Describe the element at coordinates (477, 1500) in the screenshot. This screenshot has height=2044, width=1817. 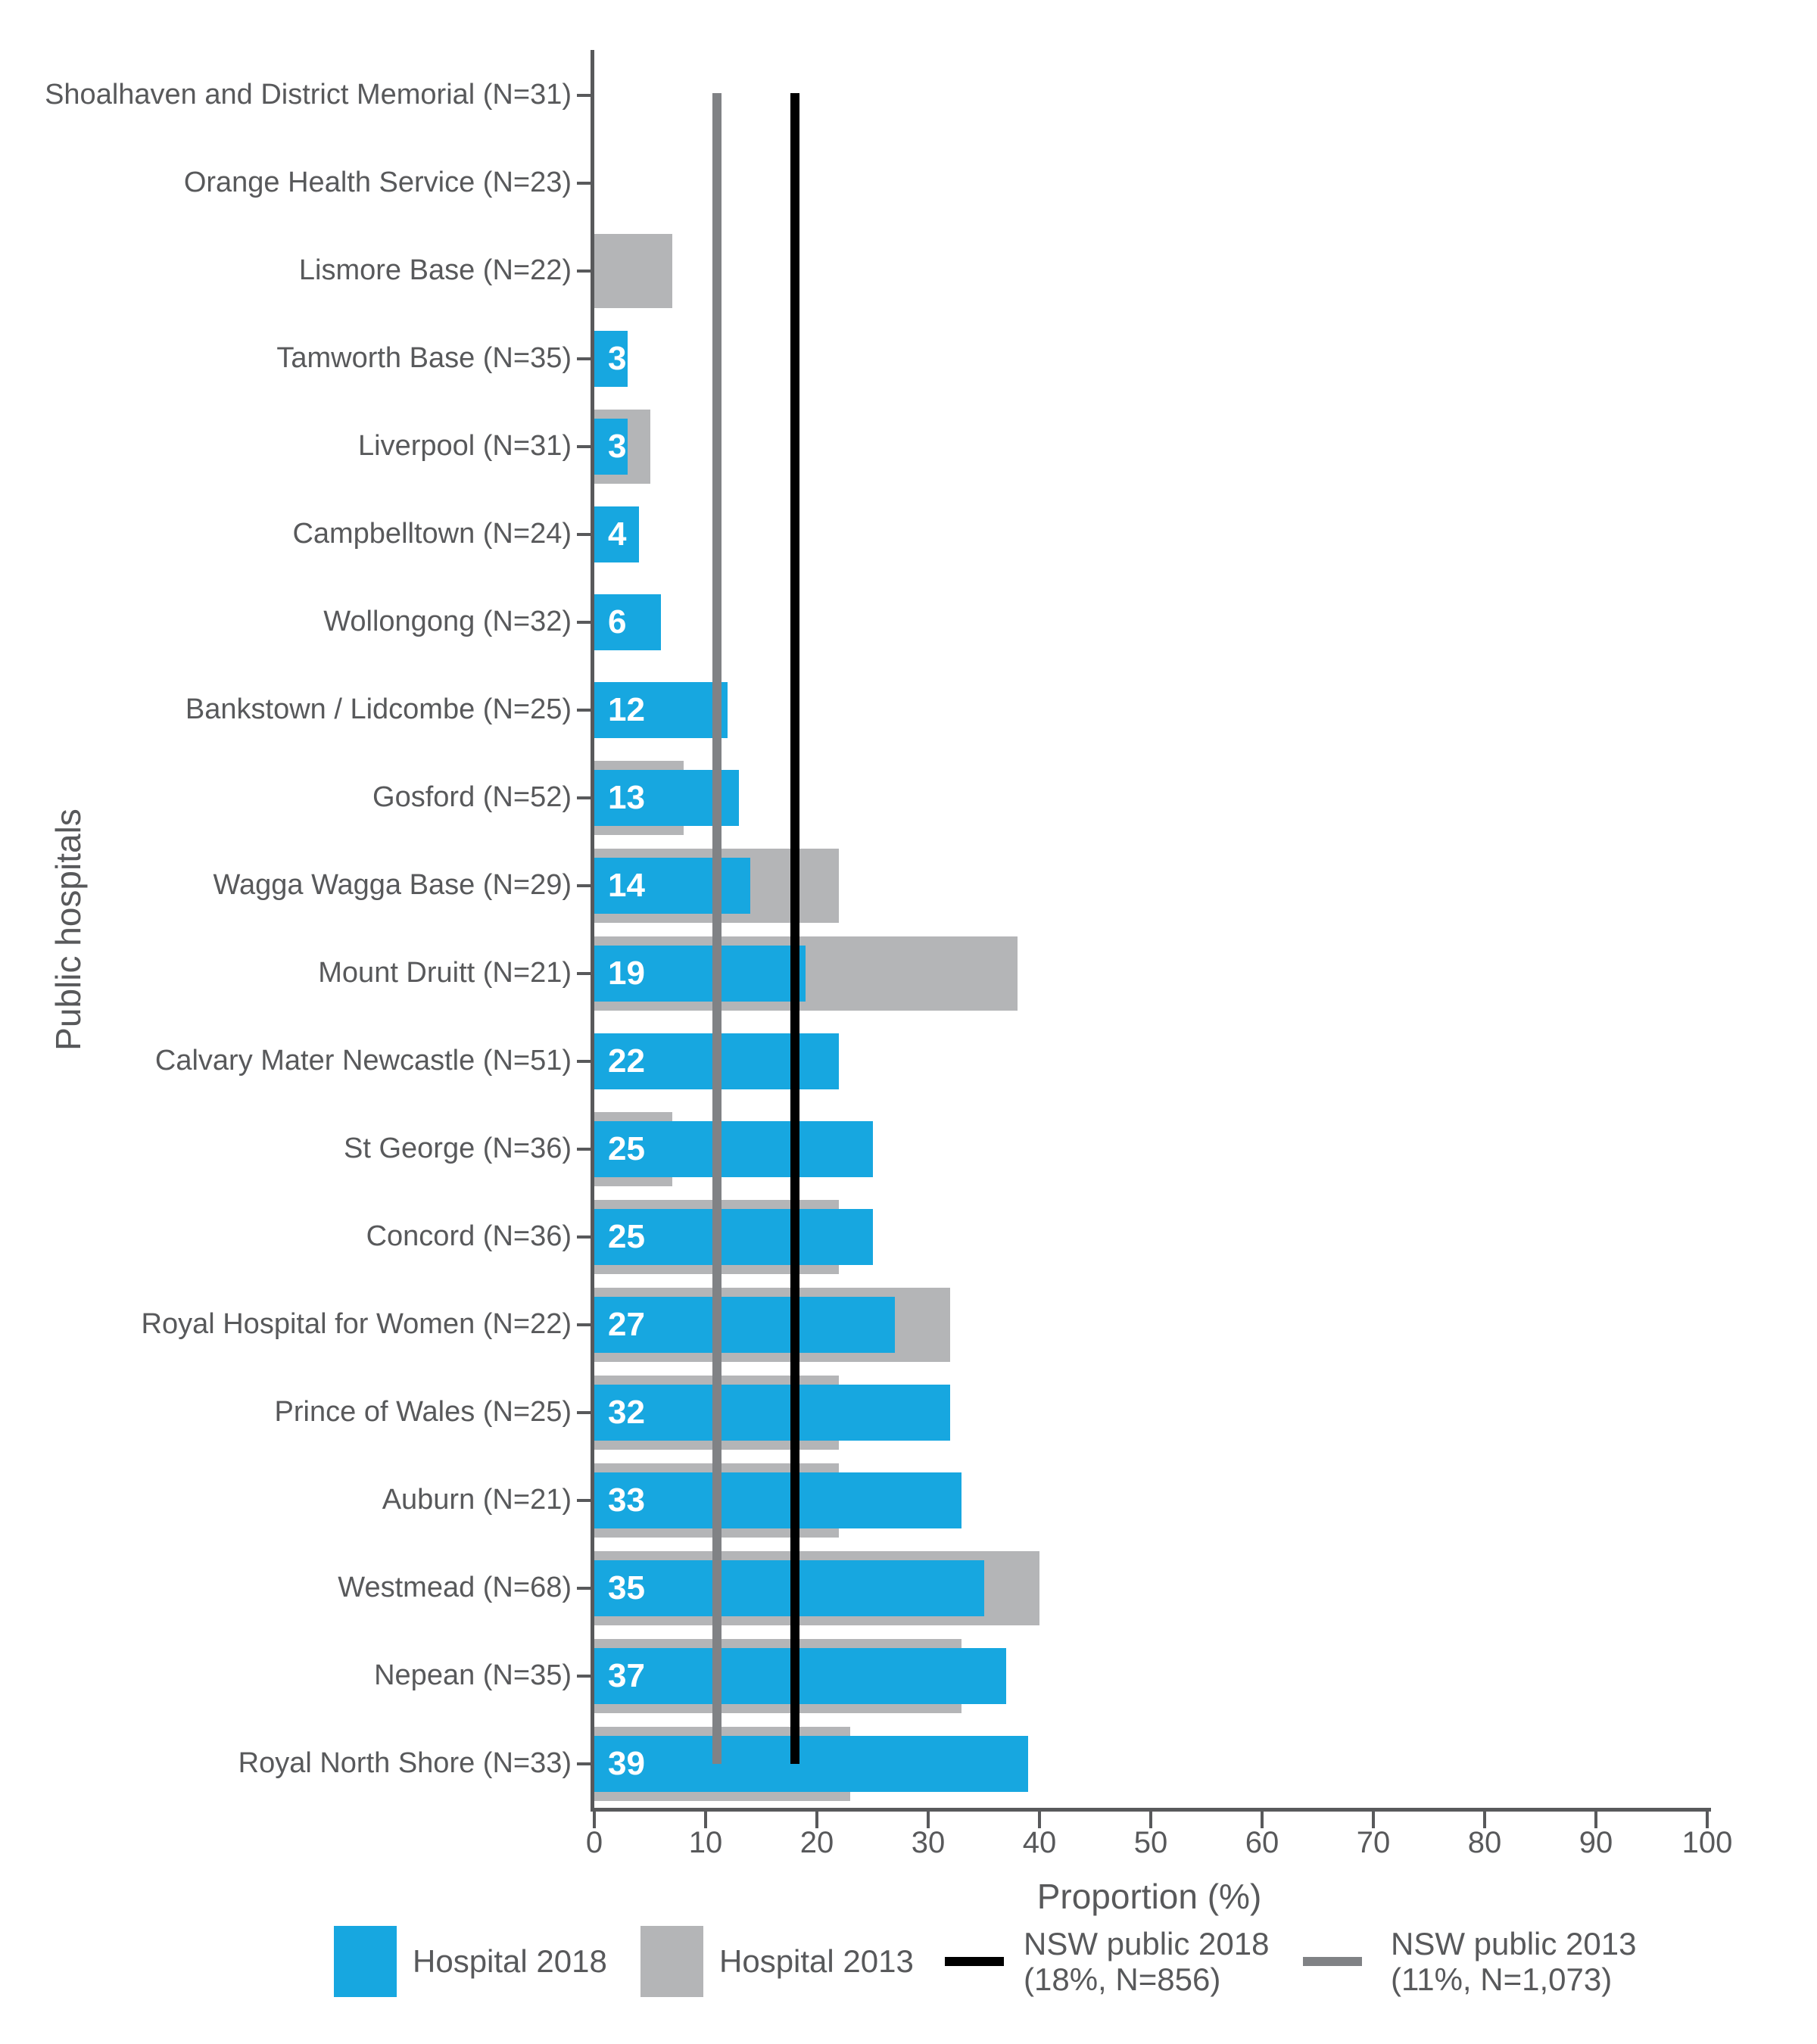
I see `row-label: Auburn (N=21)` at that location.